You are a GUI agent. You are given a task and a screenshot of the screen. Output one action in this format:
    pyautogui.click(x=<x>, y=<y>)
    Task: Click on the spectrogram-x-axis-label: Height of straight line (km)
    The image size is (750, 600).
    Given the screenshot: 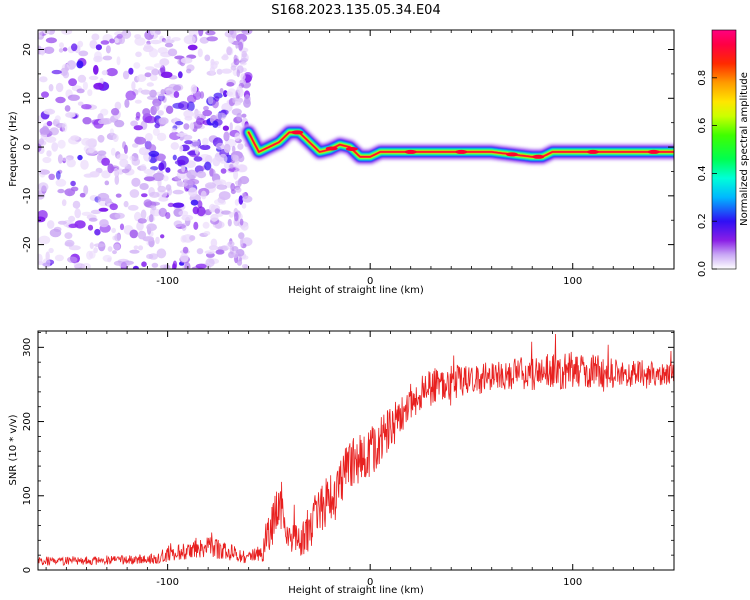 What is the action you would take?
    pyautogui.click(x=356, y=290)
    